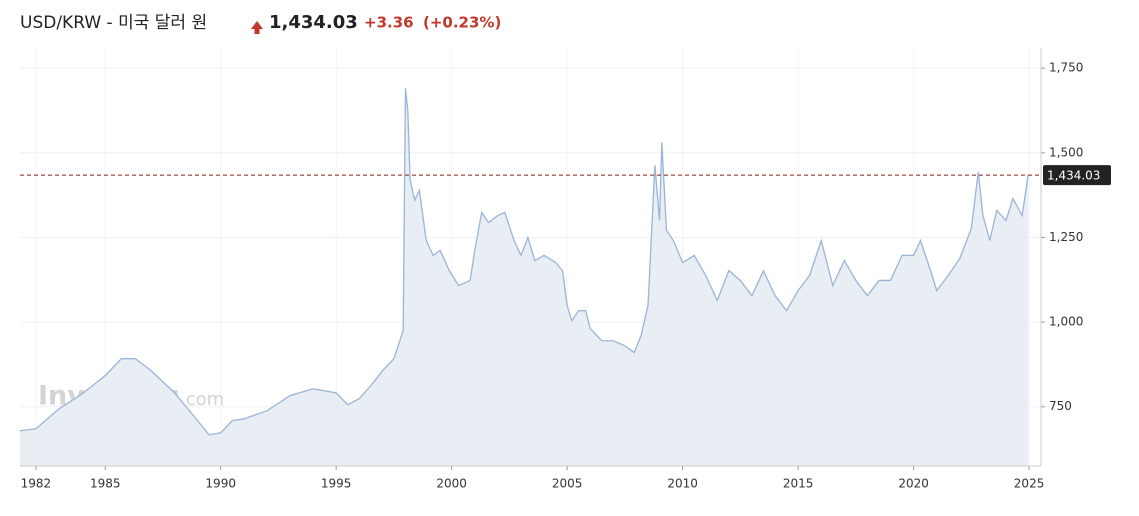  What do you see at coordinates (220, 484) in the screenshot?
I see `x-tick-label: 1990` at bounding box center [220, 484].